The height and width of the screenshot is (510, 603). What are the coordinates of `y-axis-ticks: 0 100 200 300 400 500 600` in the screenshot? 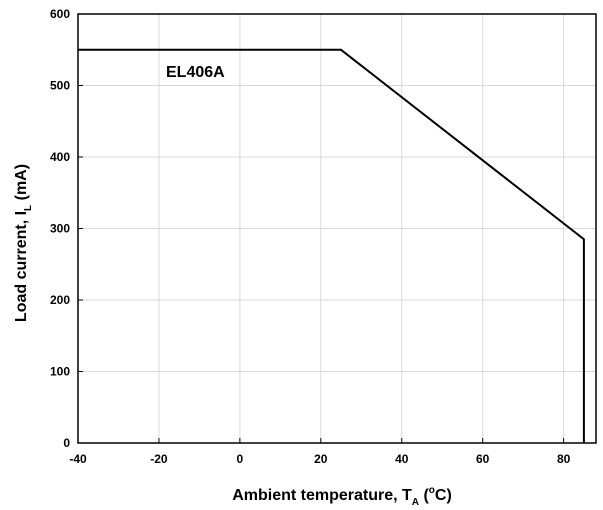 It's located at (66, 228).